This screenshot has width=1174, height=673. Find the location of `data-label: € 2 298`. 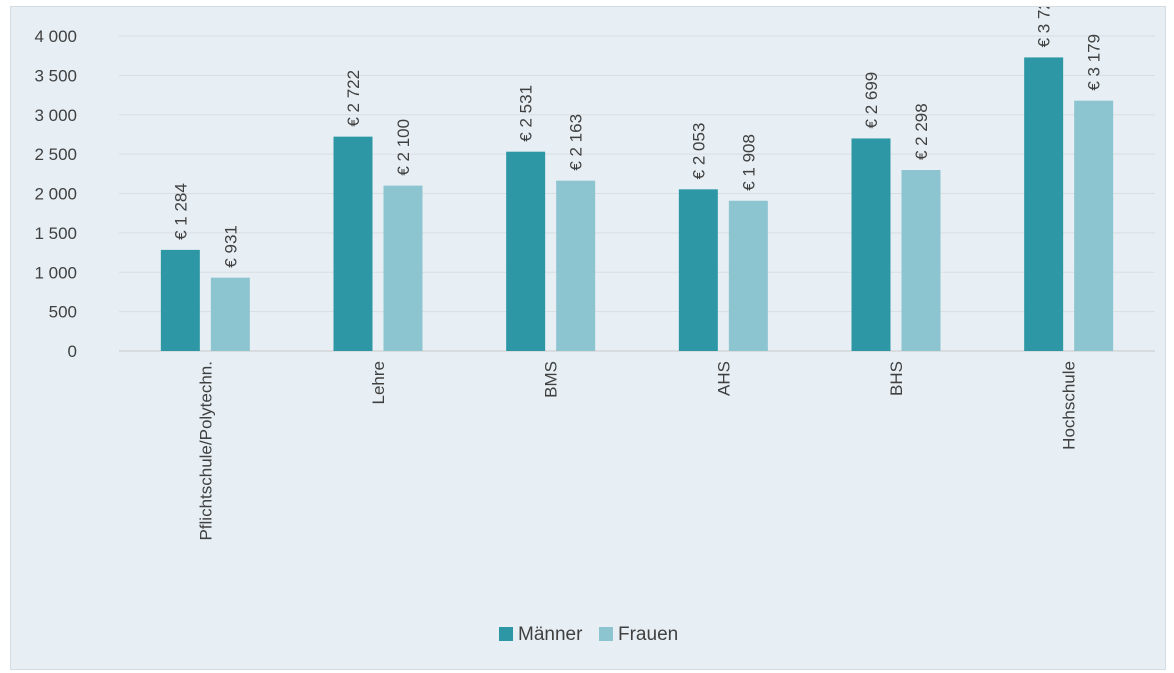

data-label: € 2 298 is located at coordinates (921, 131).